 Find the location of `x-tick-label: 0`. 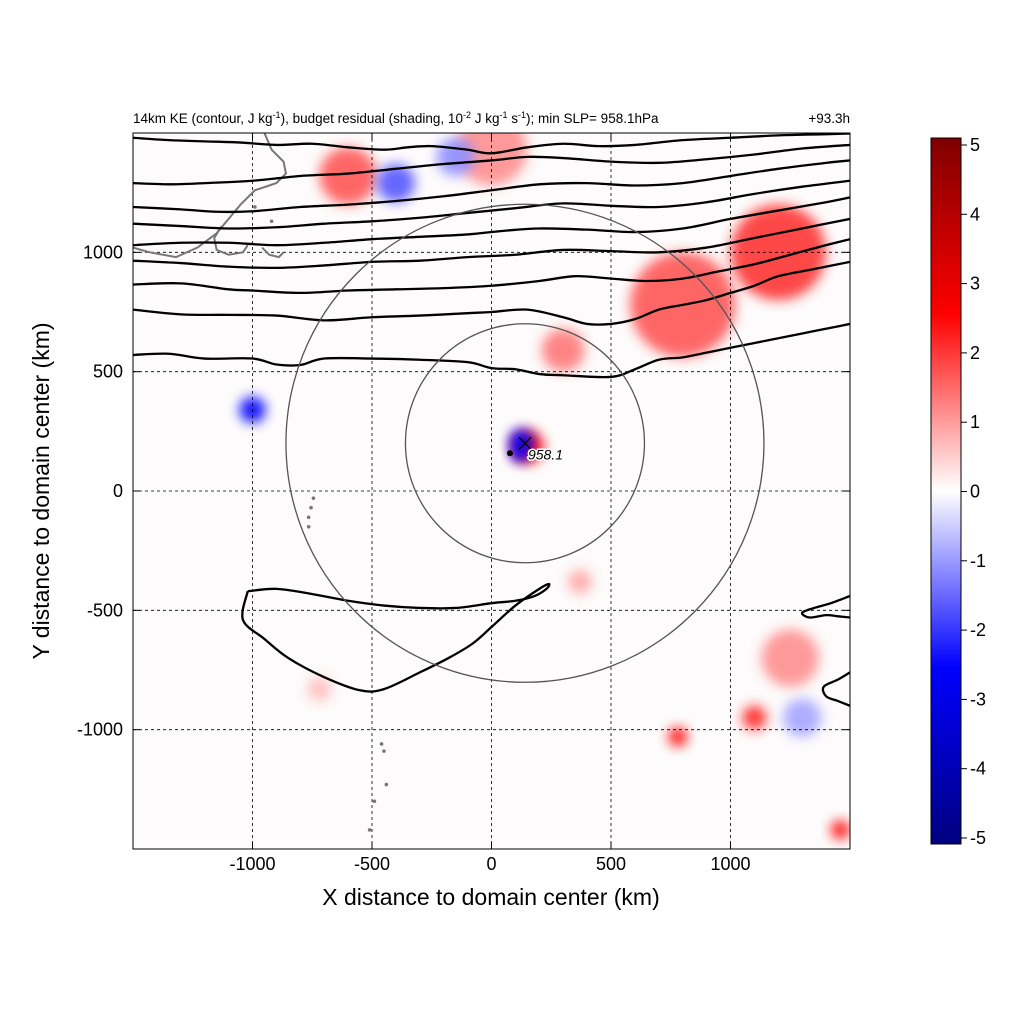

x-tick-label: 0 is located at coordinates (491, 864).